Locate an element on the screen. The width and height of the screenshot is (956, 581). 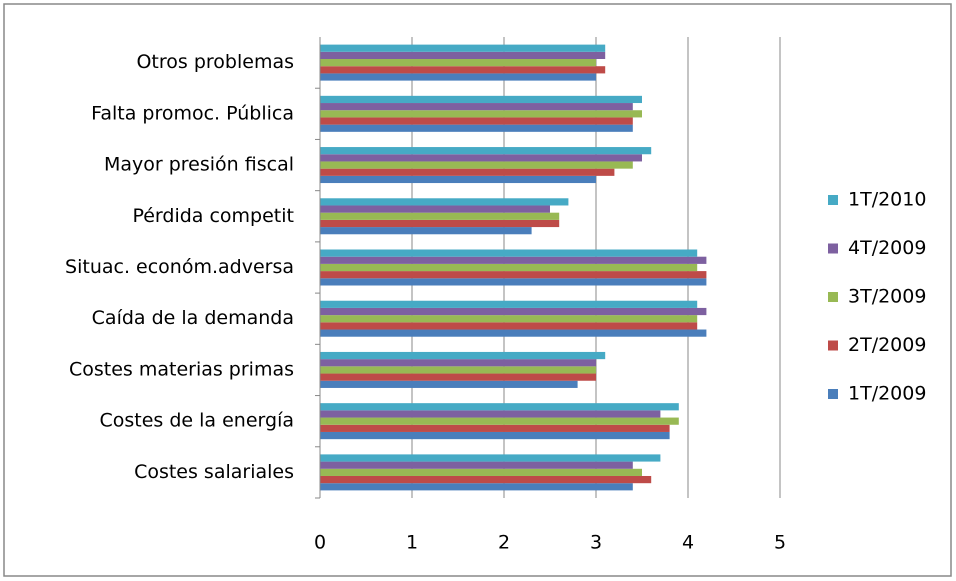
y-tick-label: Pérdida competit is located at coordinates (213, 216).